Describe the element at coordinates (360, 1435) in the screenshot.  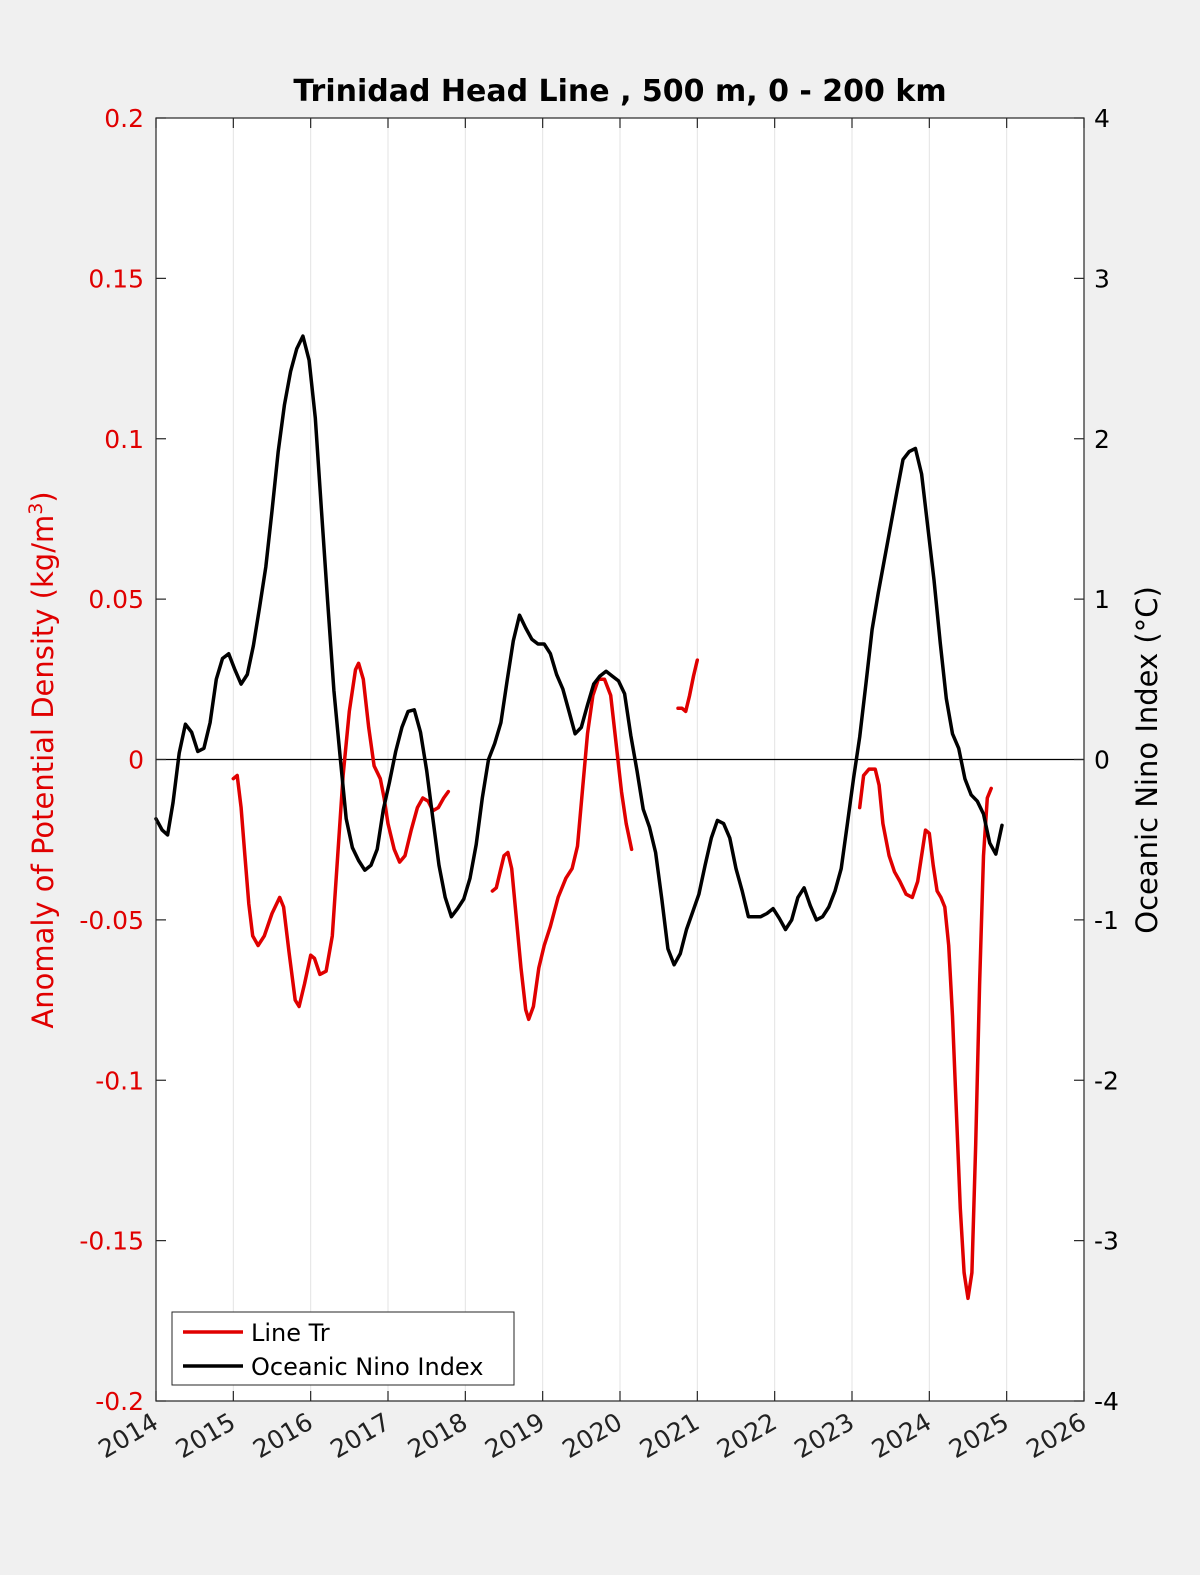
I see `x-tick-label: 2017` at that location.